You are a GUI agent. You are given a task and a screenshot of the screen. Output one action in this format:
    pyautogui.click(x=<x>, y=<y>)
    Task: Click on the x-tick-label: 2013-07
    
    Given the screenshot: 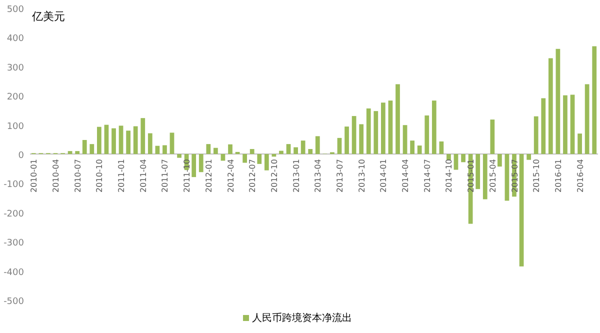 What is the action you would take?
    pyautogui.click(x=339, y=175)
    